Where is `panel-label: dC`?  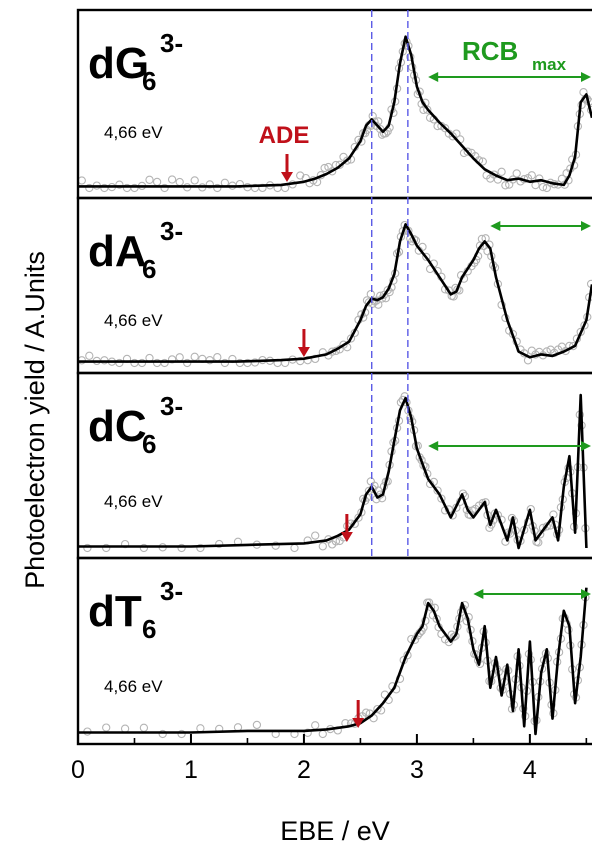 panel-label: dC is located at coordinates (117, 426).